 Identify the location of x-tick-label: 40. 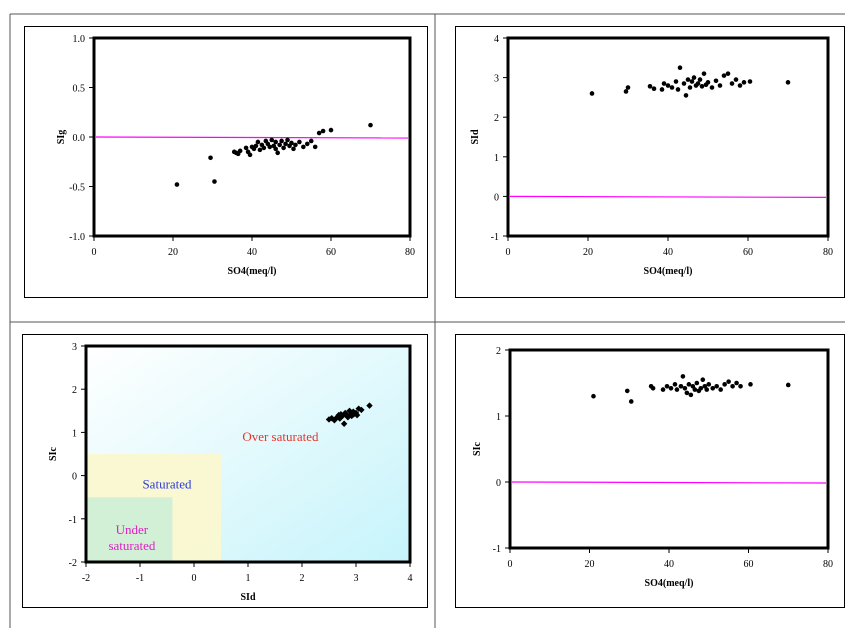
(668, 252).